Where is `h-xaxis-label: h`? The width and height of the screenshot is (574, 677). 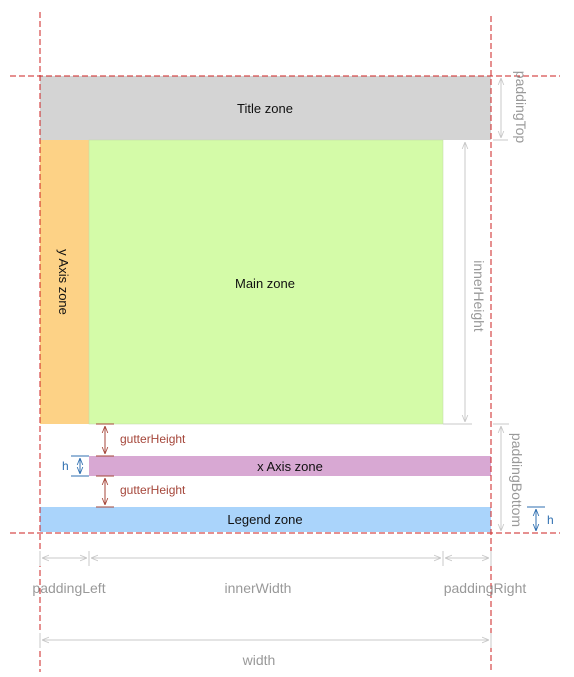 h-xaxis-label: h is located at coordinates (65, 466).